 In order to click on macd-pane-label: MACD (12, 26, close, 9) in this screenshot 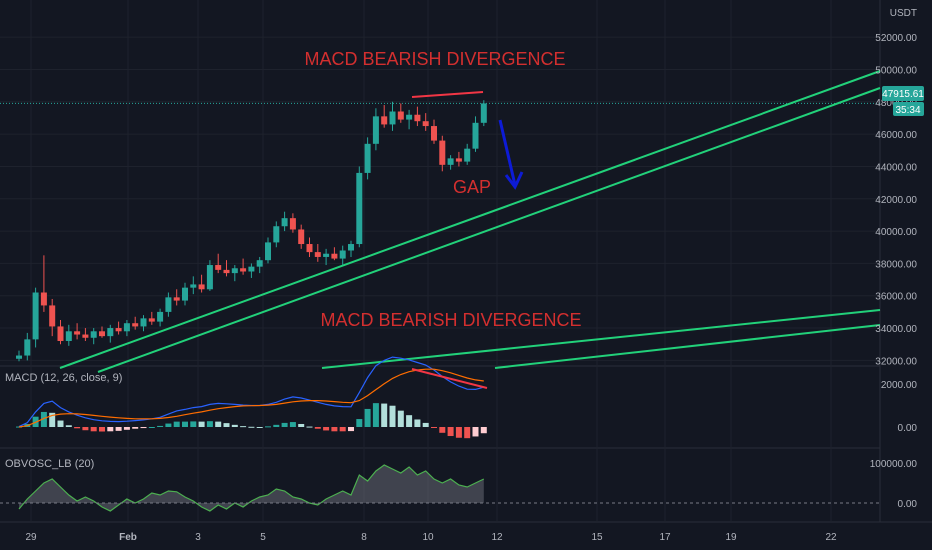, I will do `click(63, 378)`.